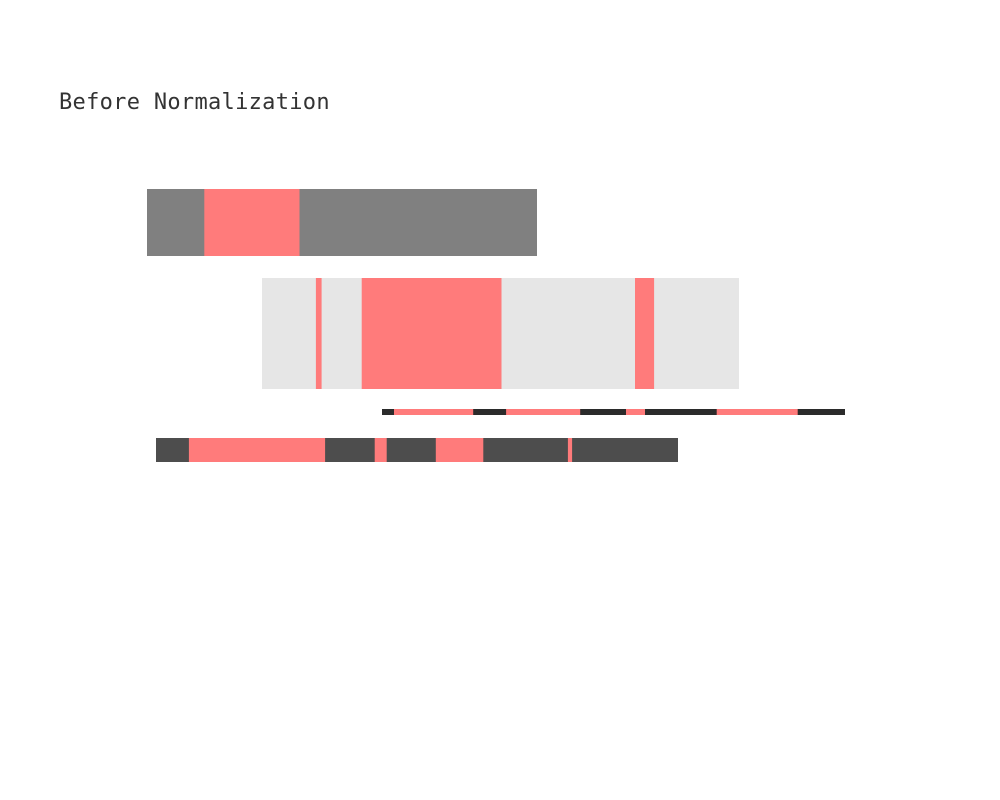  I want to click on page-title: Before Normalization, so click(194, 102).